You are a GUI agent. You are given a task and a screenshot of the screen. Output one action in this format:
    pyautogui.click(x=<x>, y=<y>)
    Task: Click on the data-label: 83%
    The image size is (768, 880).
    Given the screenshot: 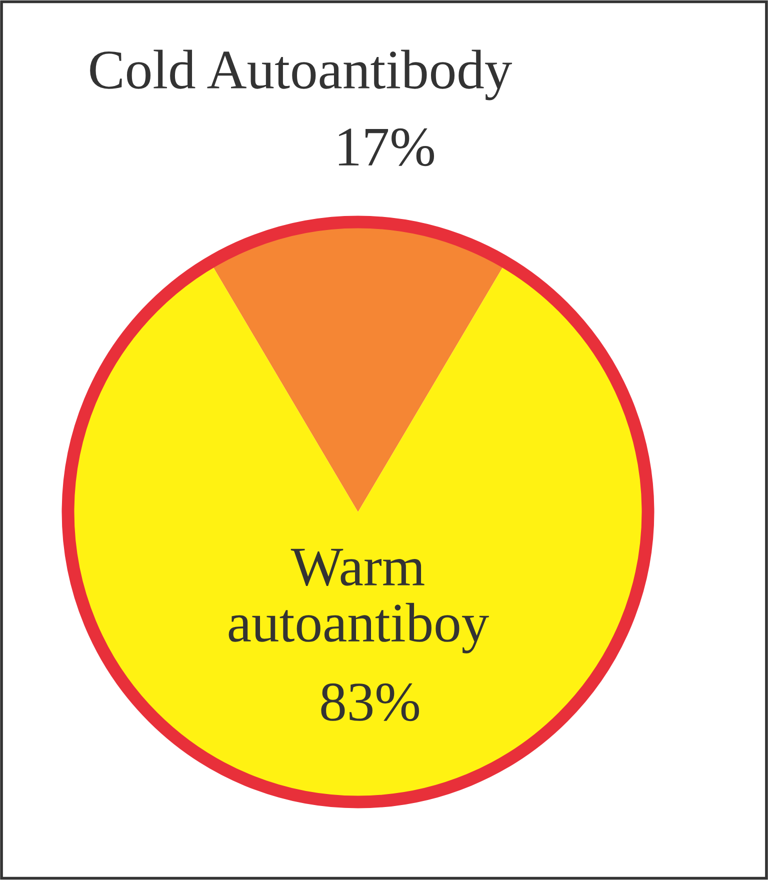 What is the action you would take?
    pyautogui.click(x=370, y=702)
    